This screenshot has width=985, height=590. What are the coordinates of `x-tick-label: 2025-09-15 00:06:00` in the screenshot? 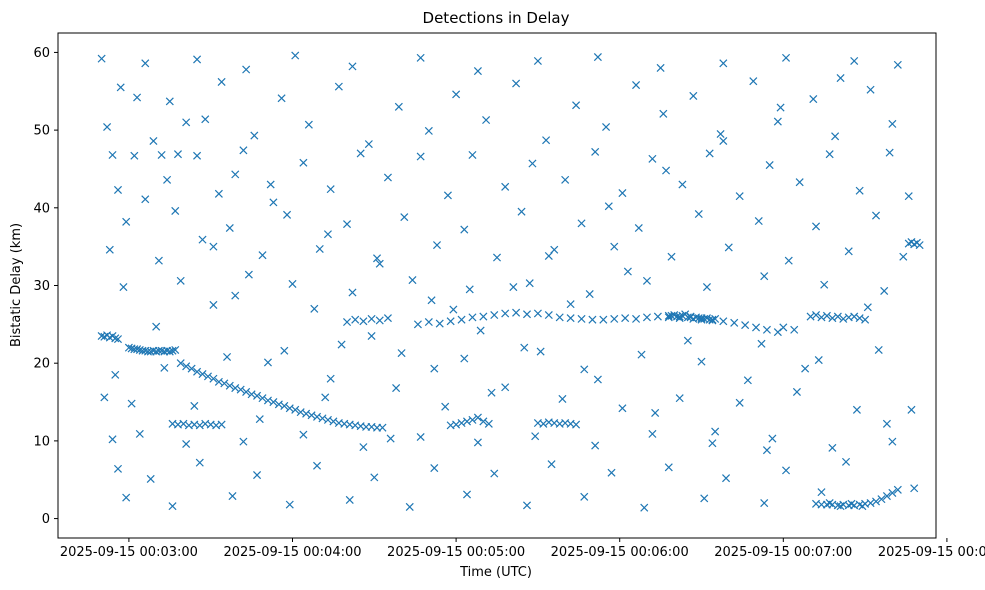 It's located at (620, 552).